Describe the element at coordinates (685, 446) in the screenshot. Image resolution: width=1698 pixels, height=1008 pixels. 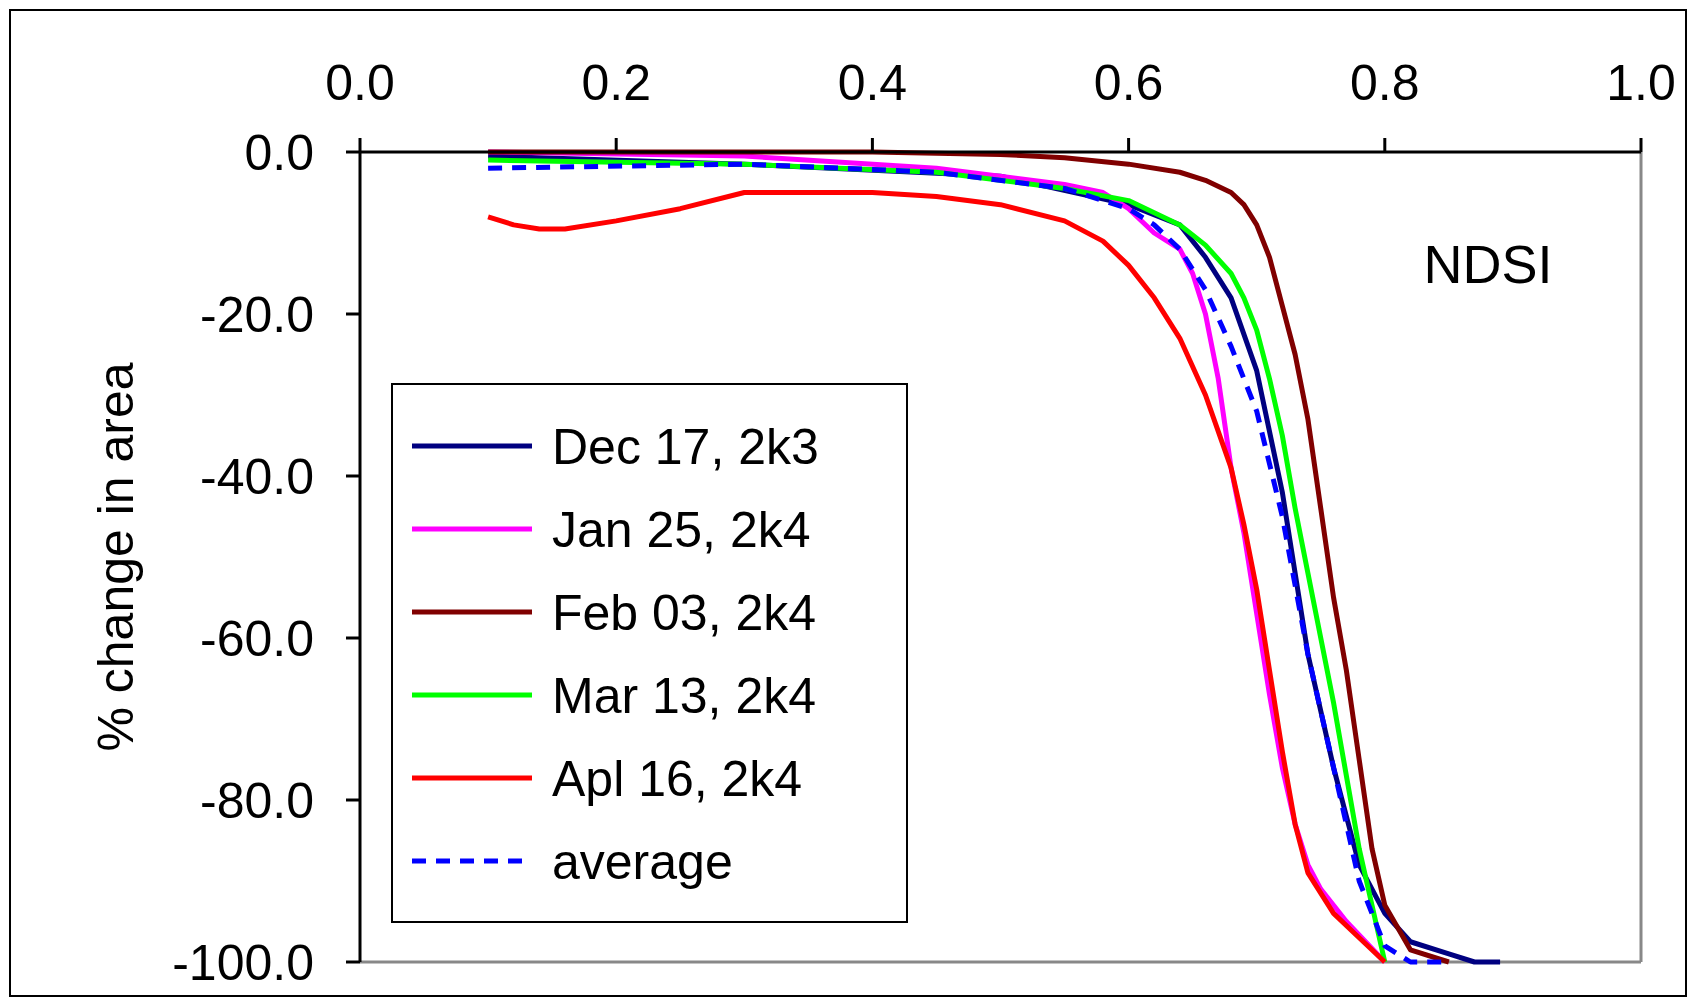
I see `legend-label: Dec 17, 2k3` at that location.